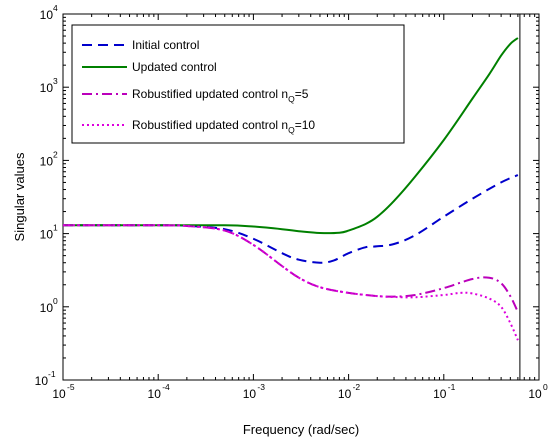  Describe the element at coordinates (55, 81) in the screenshot. I see `y-tick-exponent: 3` at that location.